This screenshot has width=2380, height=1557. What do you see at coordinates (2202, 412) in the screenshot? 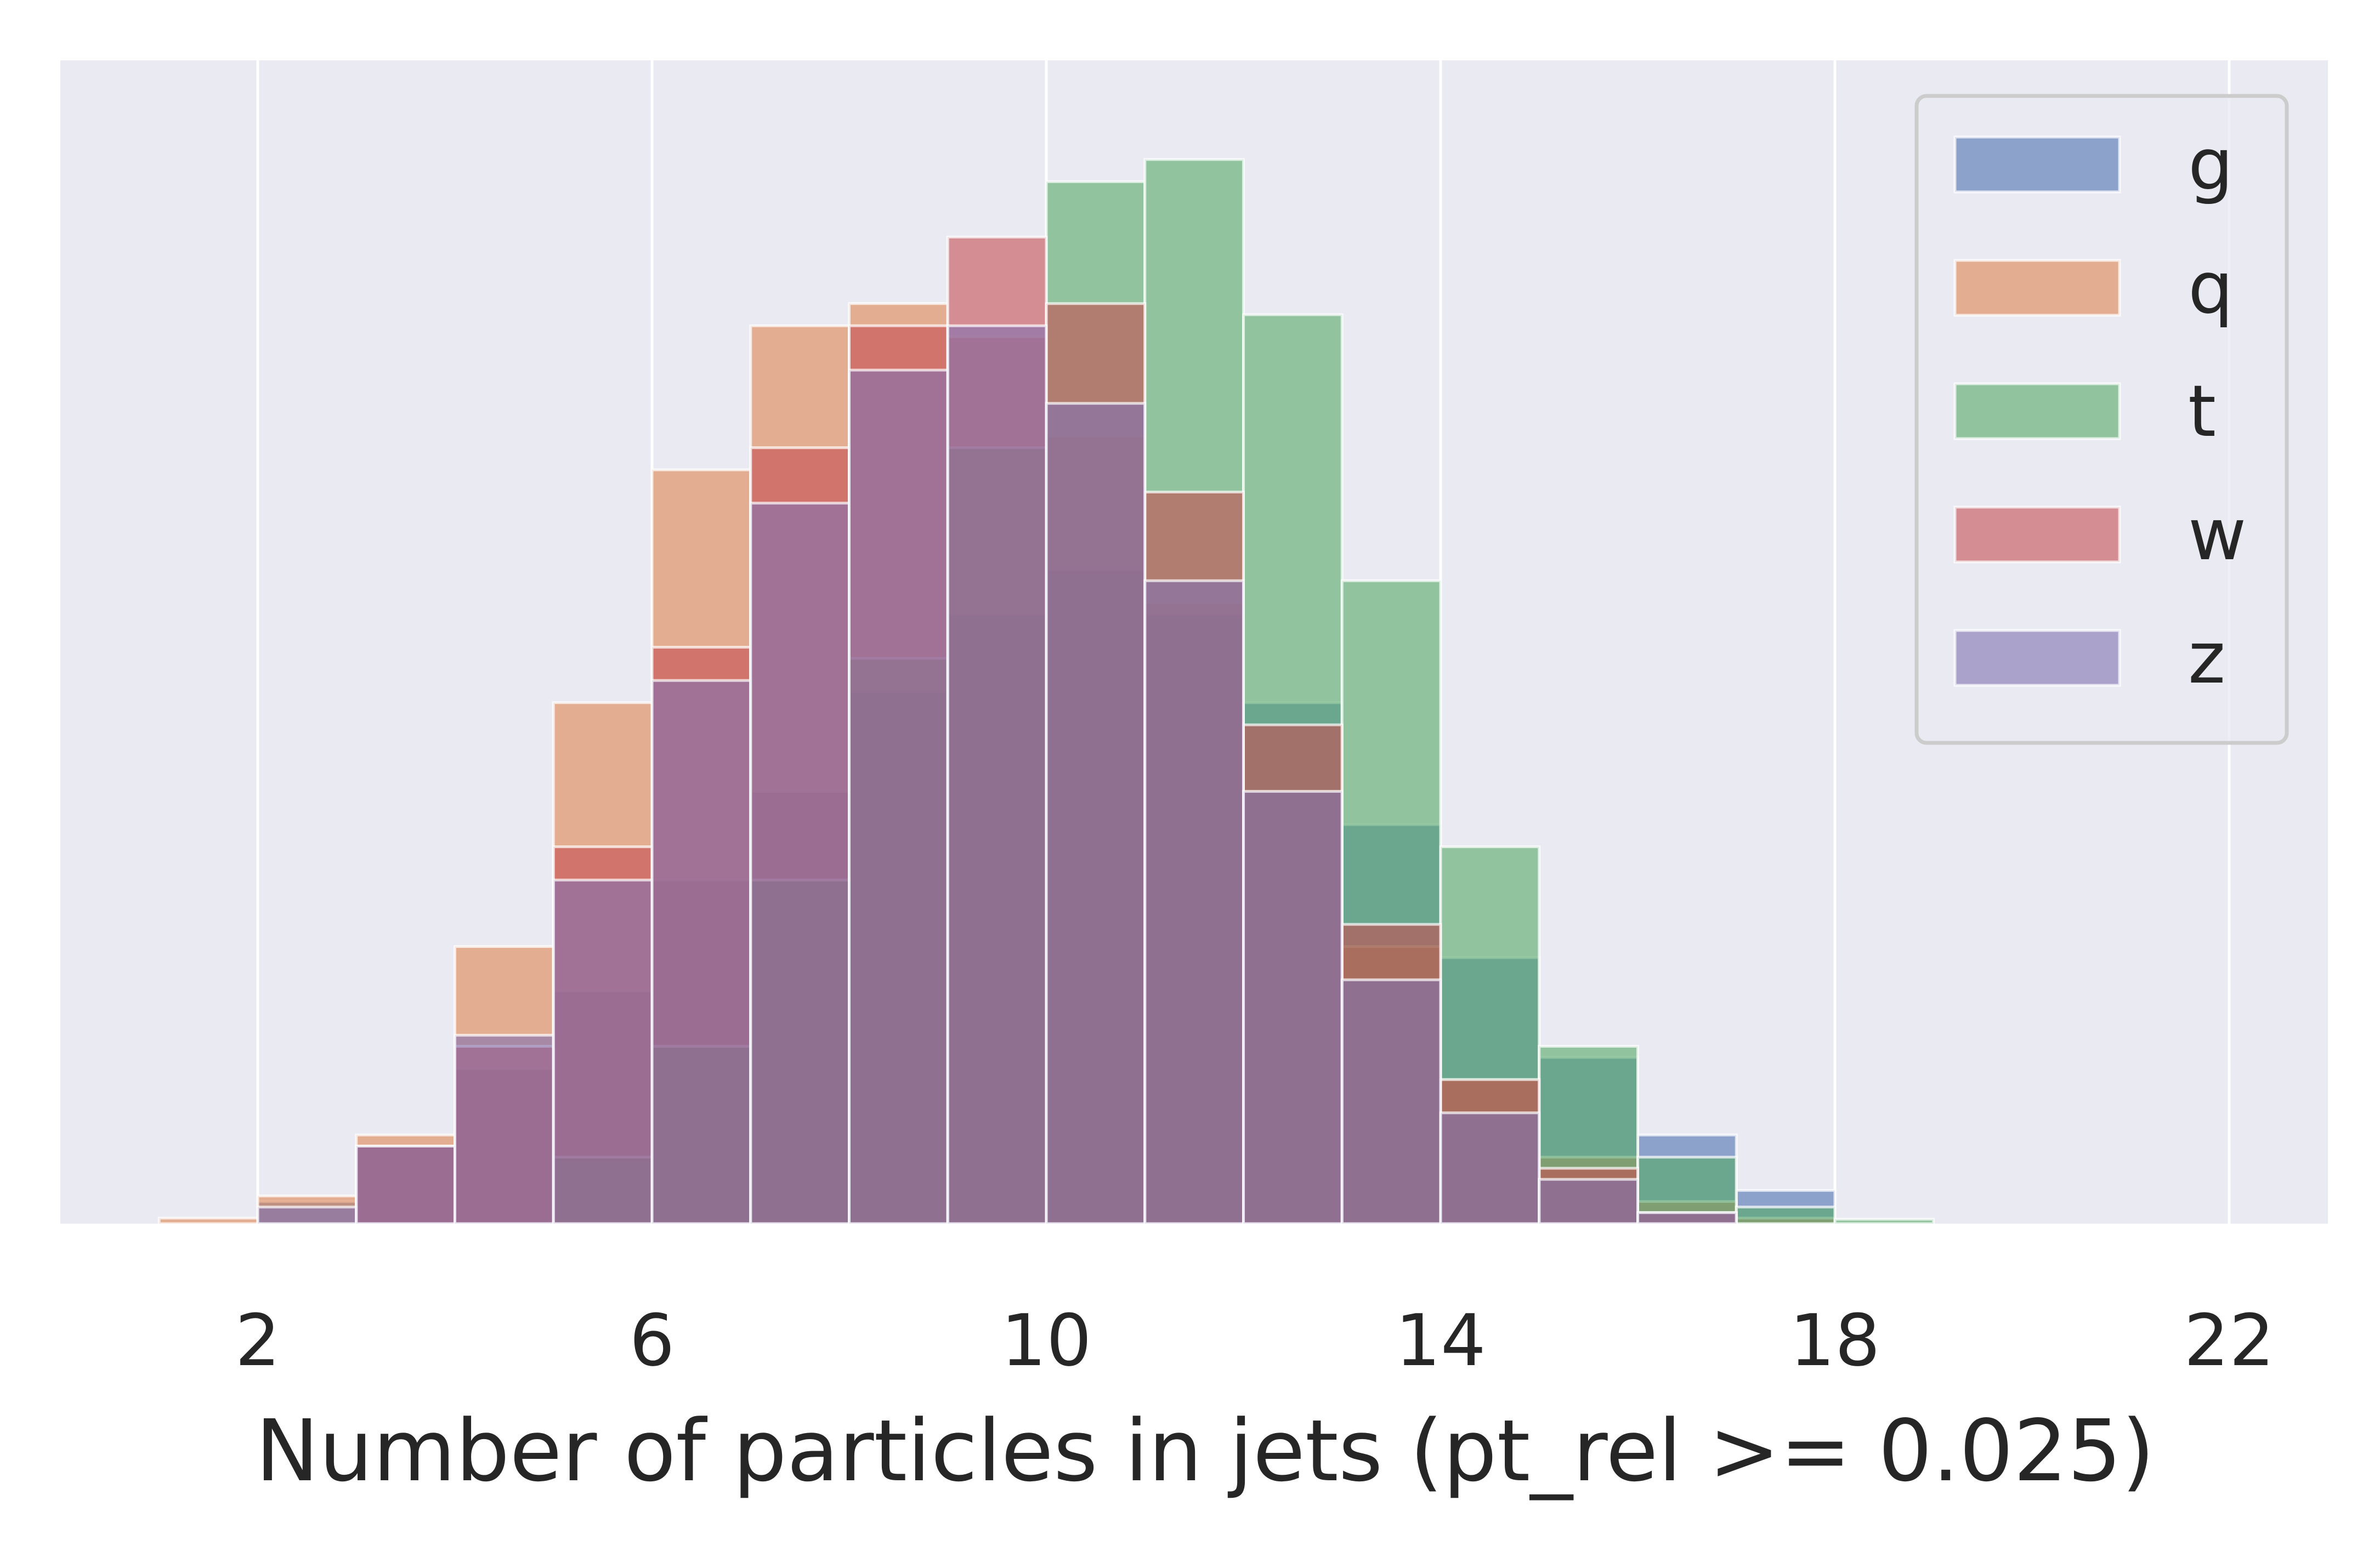
I see `legend-label-t: t` at bounding box center [2202, 412].